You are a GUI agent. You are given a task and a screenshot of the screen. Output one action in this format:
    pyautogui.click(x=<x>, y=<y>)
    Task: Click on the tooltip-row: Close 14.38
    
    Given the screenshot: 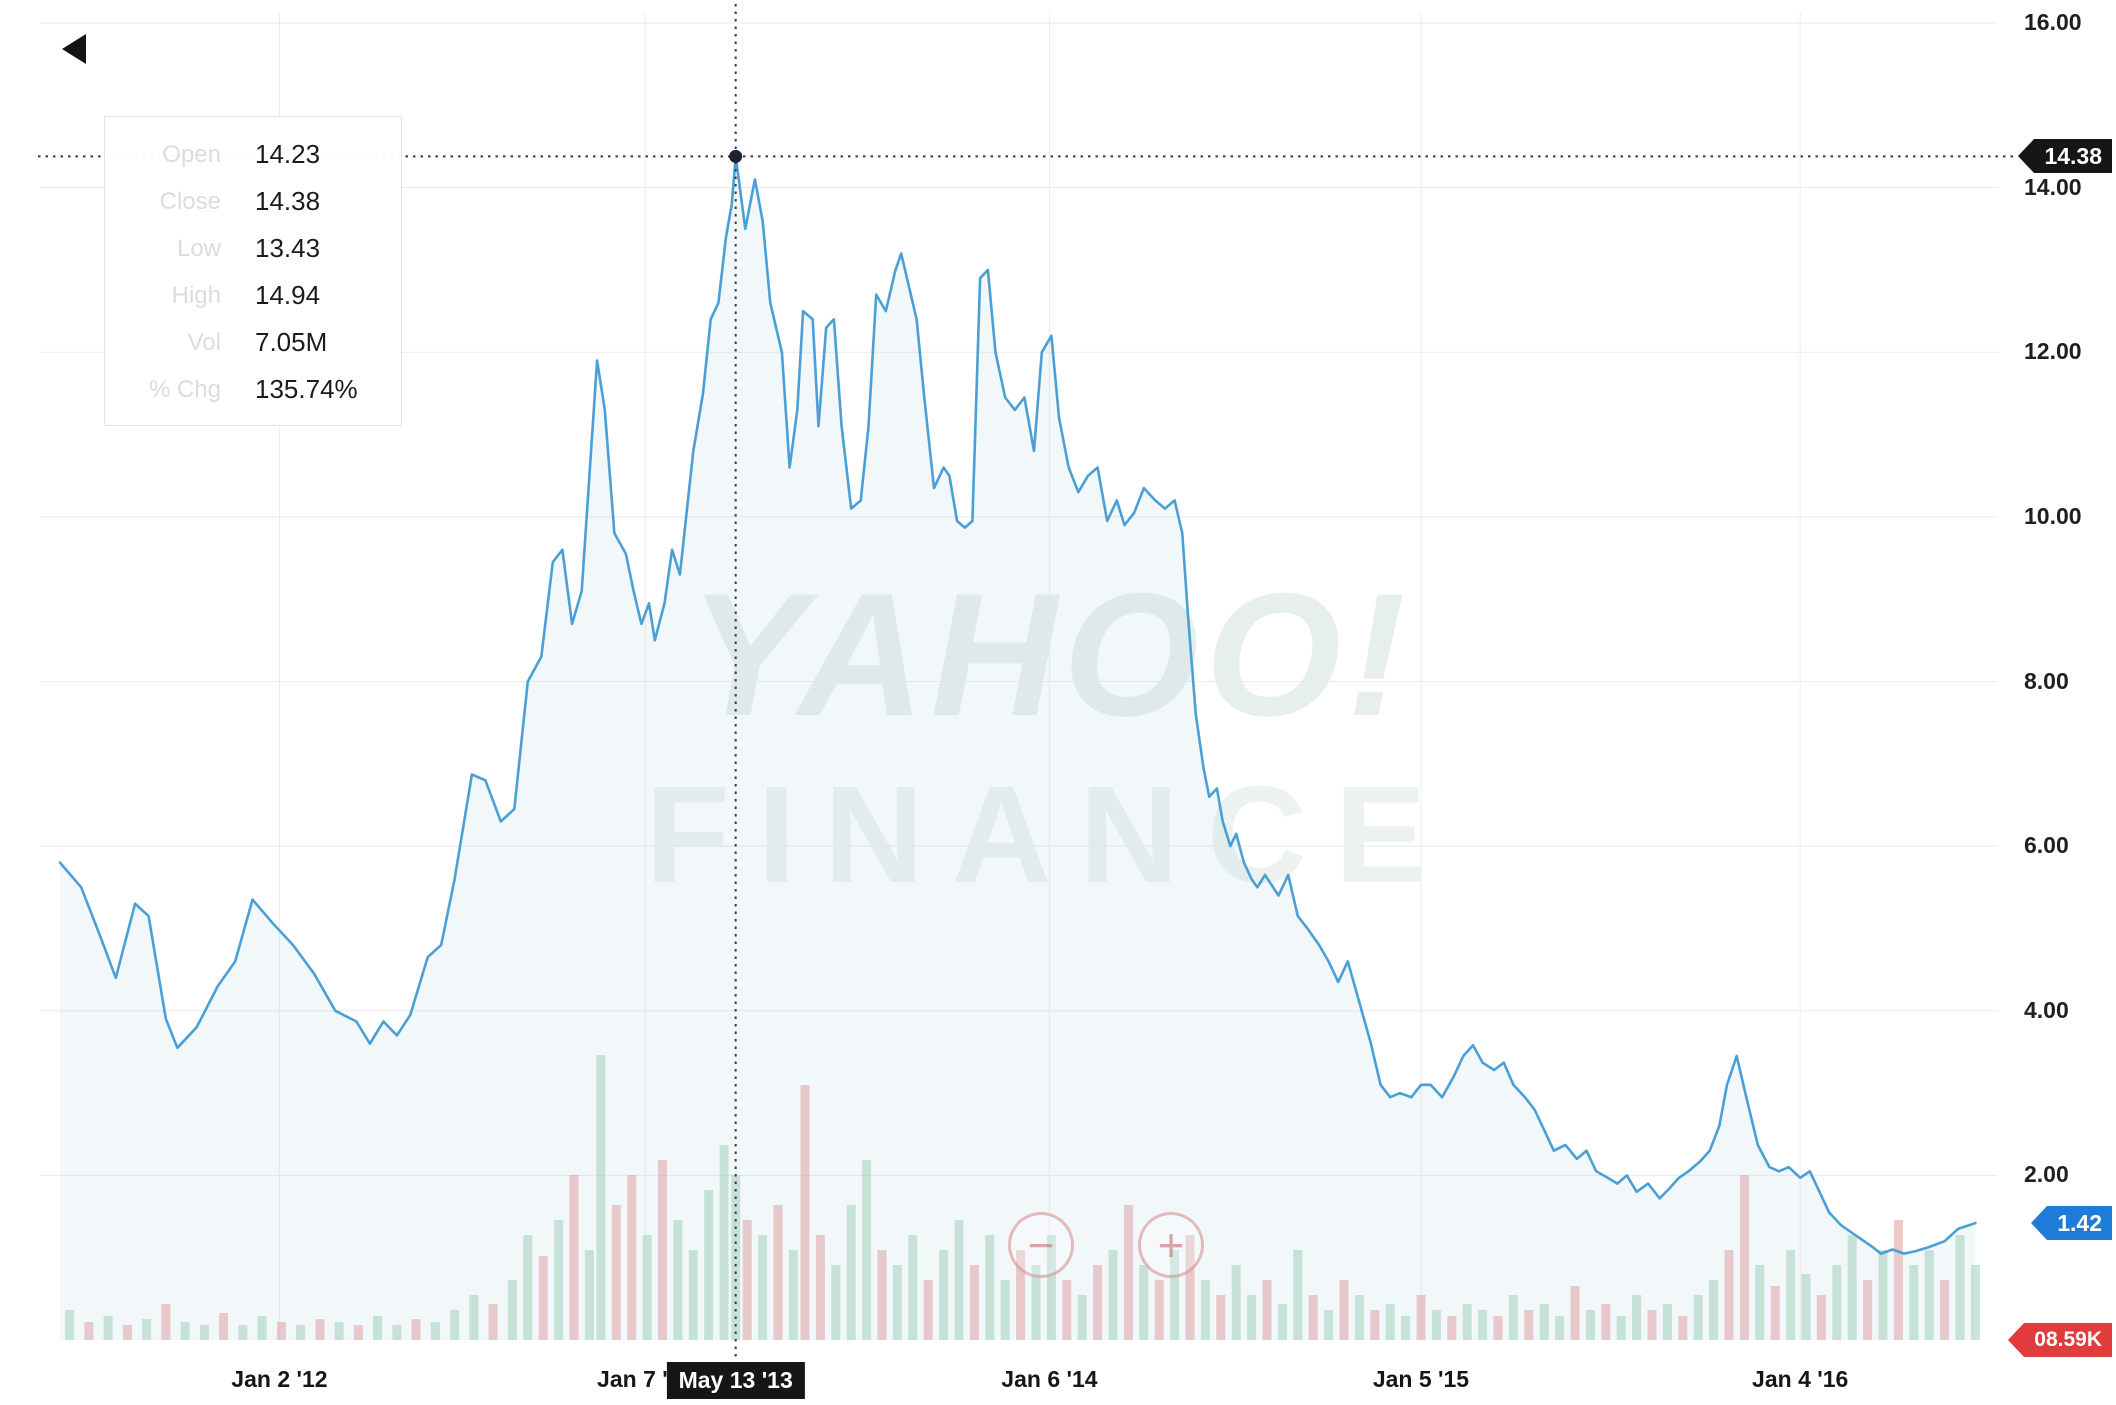 What is the action you would take?
    pyautogui.click(x=251, y=201)
    